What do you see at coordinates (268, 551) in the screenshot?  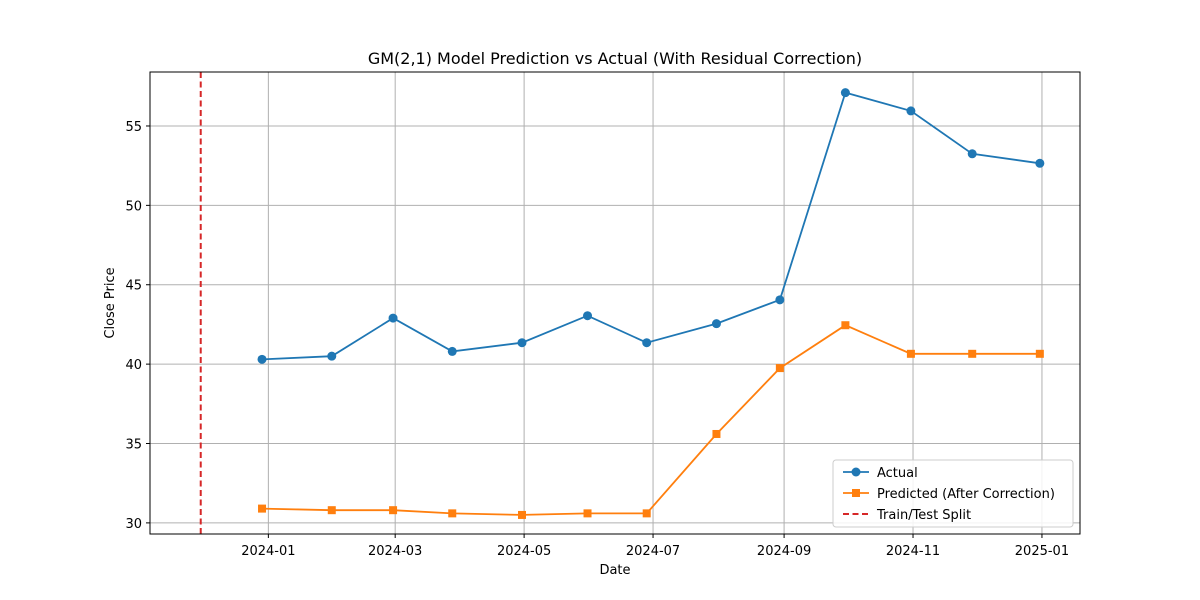 I see `x-tick-label: 2024-01` at bounding box center [268, 551].